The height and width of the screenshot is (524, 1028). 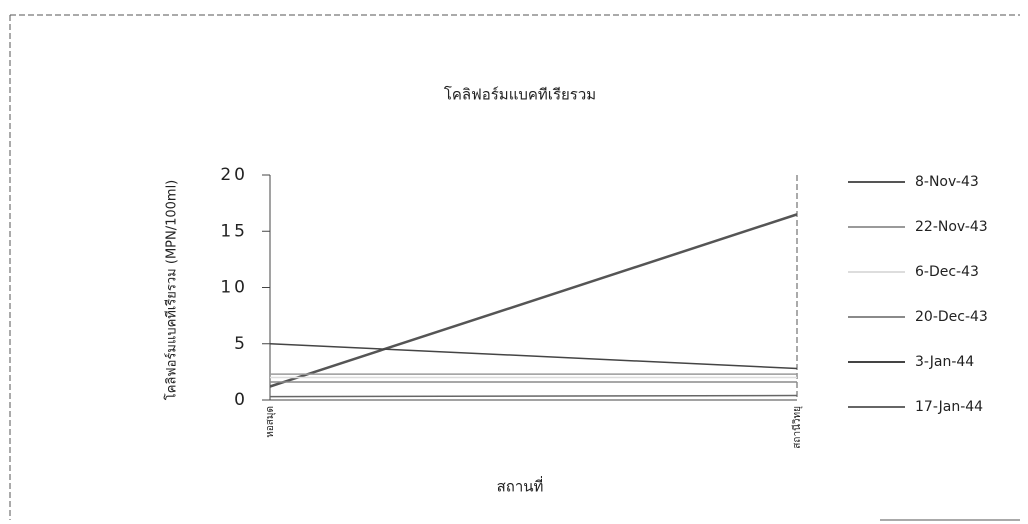 What do you see at coordinates (797, 427) in the screenshot?
I see `x-tick-label: สถานีวิทยุ` at bounding box center [797, 427].